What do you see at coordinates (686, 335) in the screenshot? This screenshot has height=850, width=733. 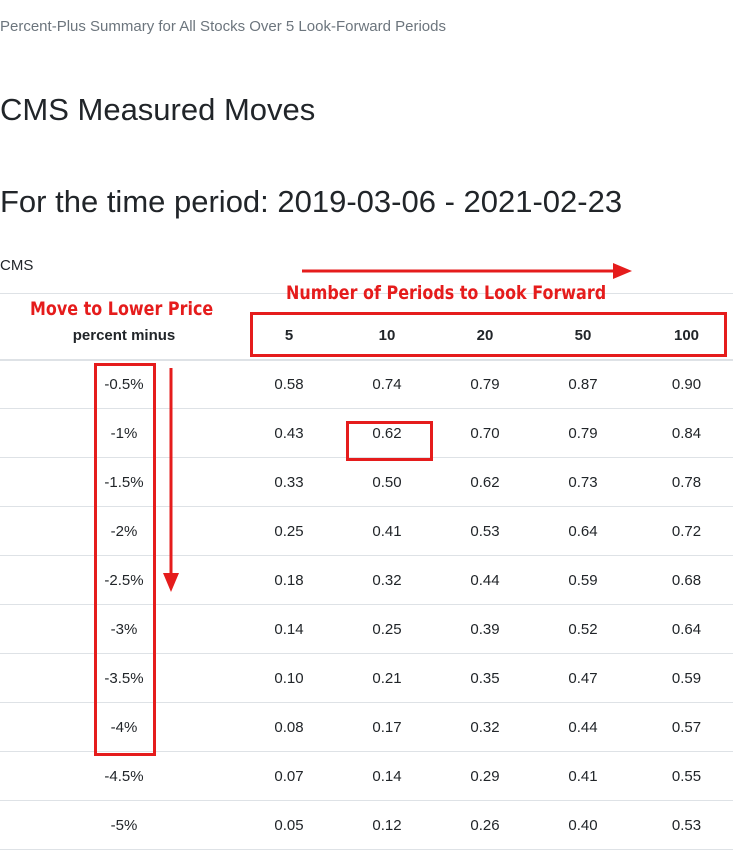 I see `column-header: 100` at bounding box center [686, 335].